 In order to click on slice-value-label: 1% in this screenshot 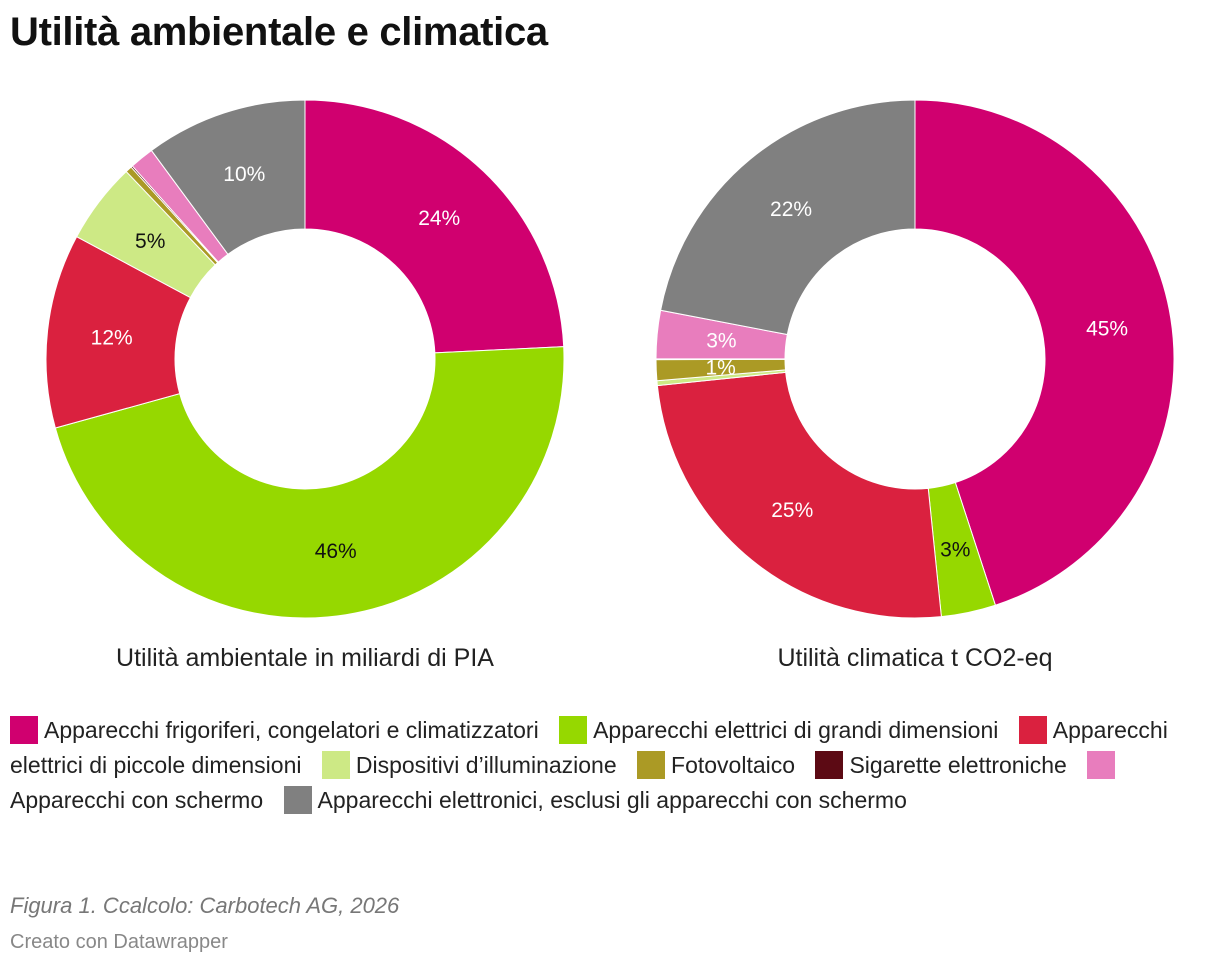, I will do `click(721, 367)`.